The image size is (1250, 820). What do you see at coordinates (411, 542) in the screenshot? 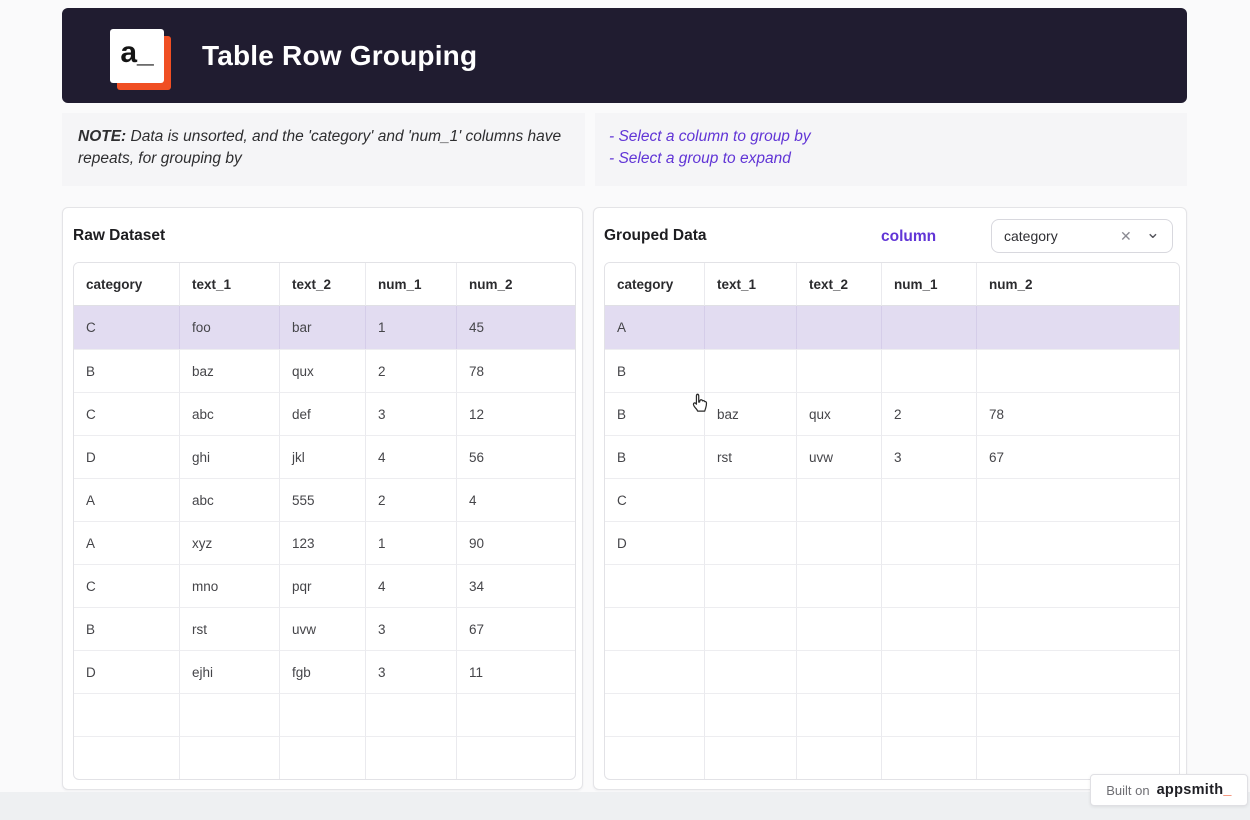
I see `table-cell: 1` at bounding box center [411, 542].